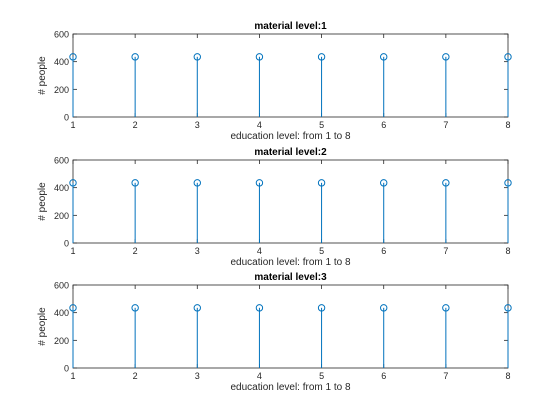 The image size is (560, 420). Describe the element at coordinates (290, 152) in the screenshot. I see `chart-title: material level:2` at that location.